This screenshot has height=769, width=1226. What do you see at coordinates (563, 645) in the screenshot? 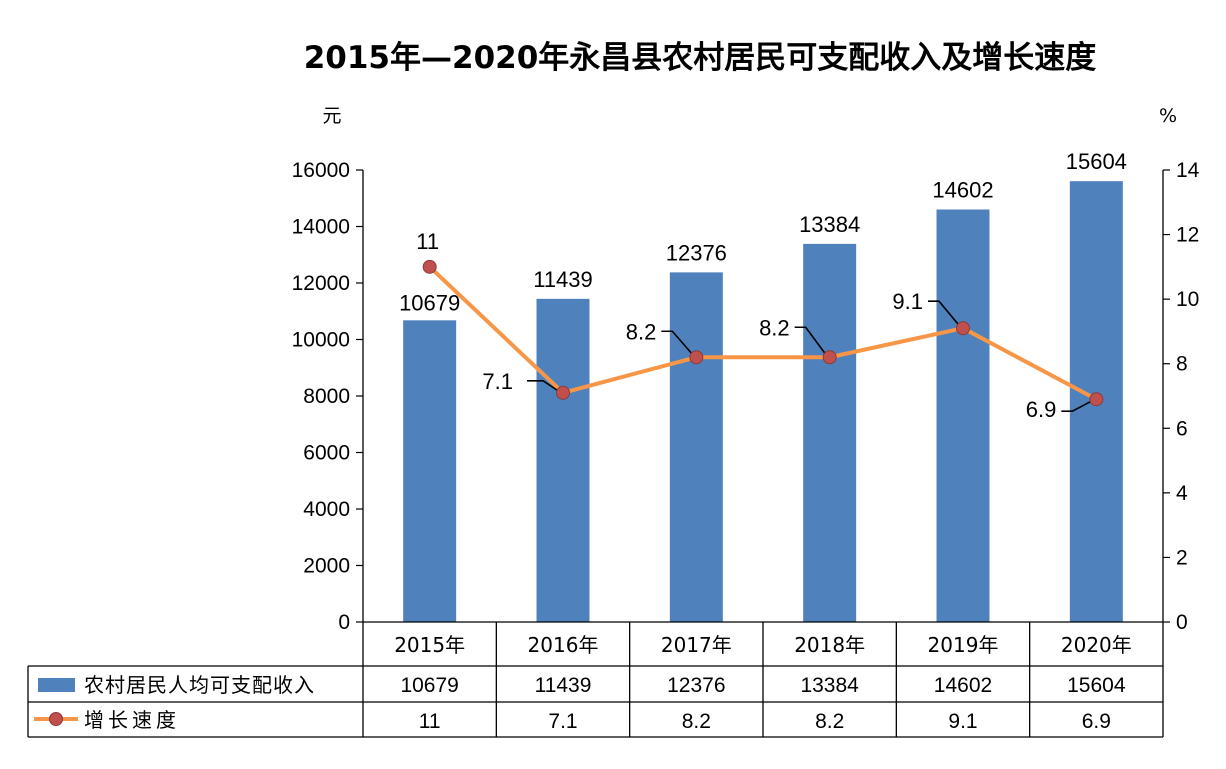
I see `x-category-label: 2016年` at bounding box center [563, 645].